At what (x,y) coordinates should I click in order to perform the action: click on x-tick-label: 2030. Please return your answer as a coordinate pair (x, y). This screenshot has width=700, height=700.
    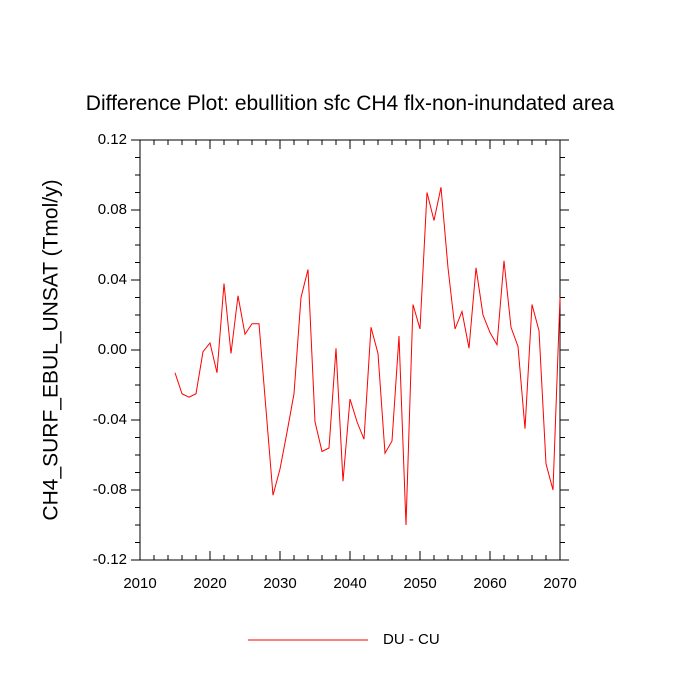
    Looking at the image, I should click on (279, 583).